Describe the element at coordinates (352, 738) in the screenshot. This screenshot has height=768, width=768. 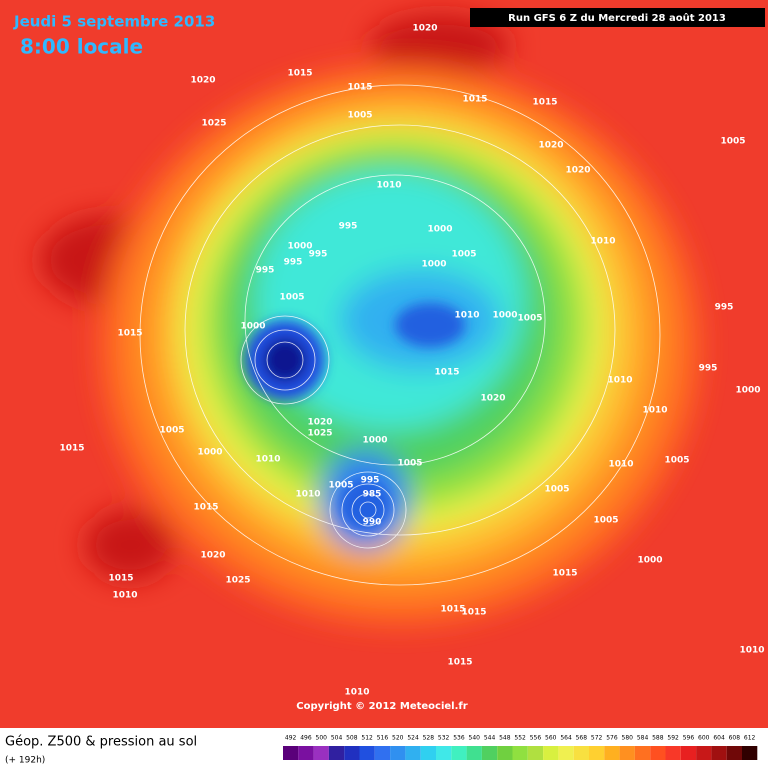
I see `colorbar-label: 508` at that location.